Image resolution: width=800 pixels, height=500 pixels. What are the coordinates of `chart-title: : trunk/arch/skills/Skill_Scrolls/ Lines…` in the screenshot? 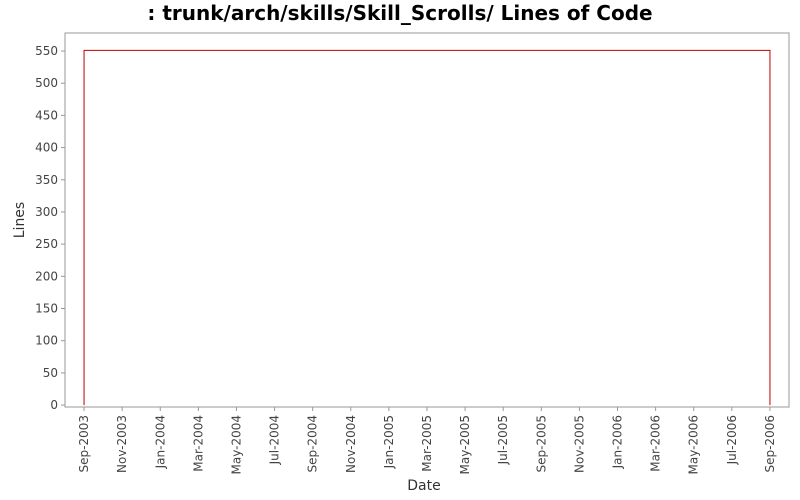 It's located at (399, 13).